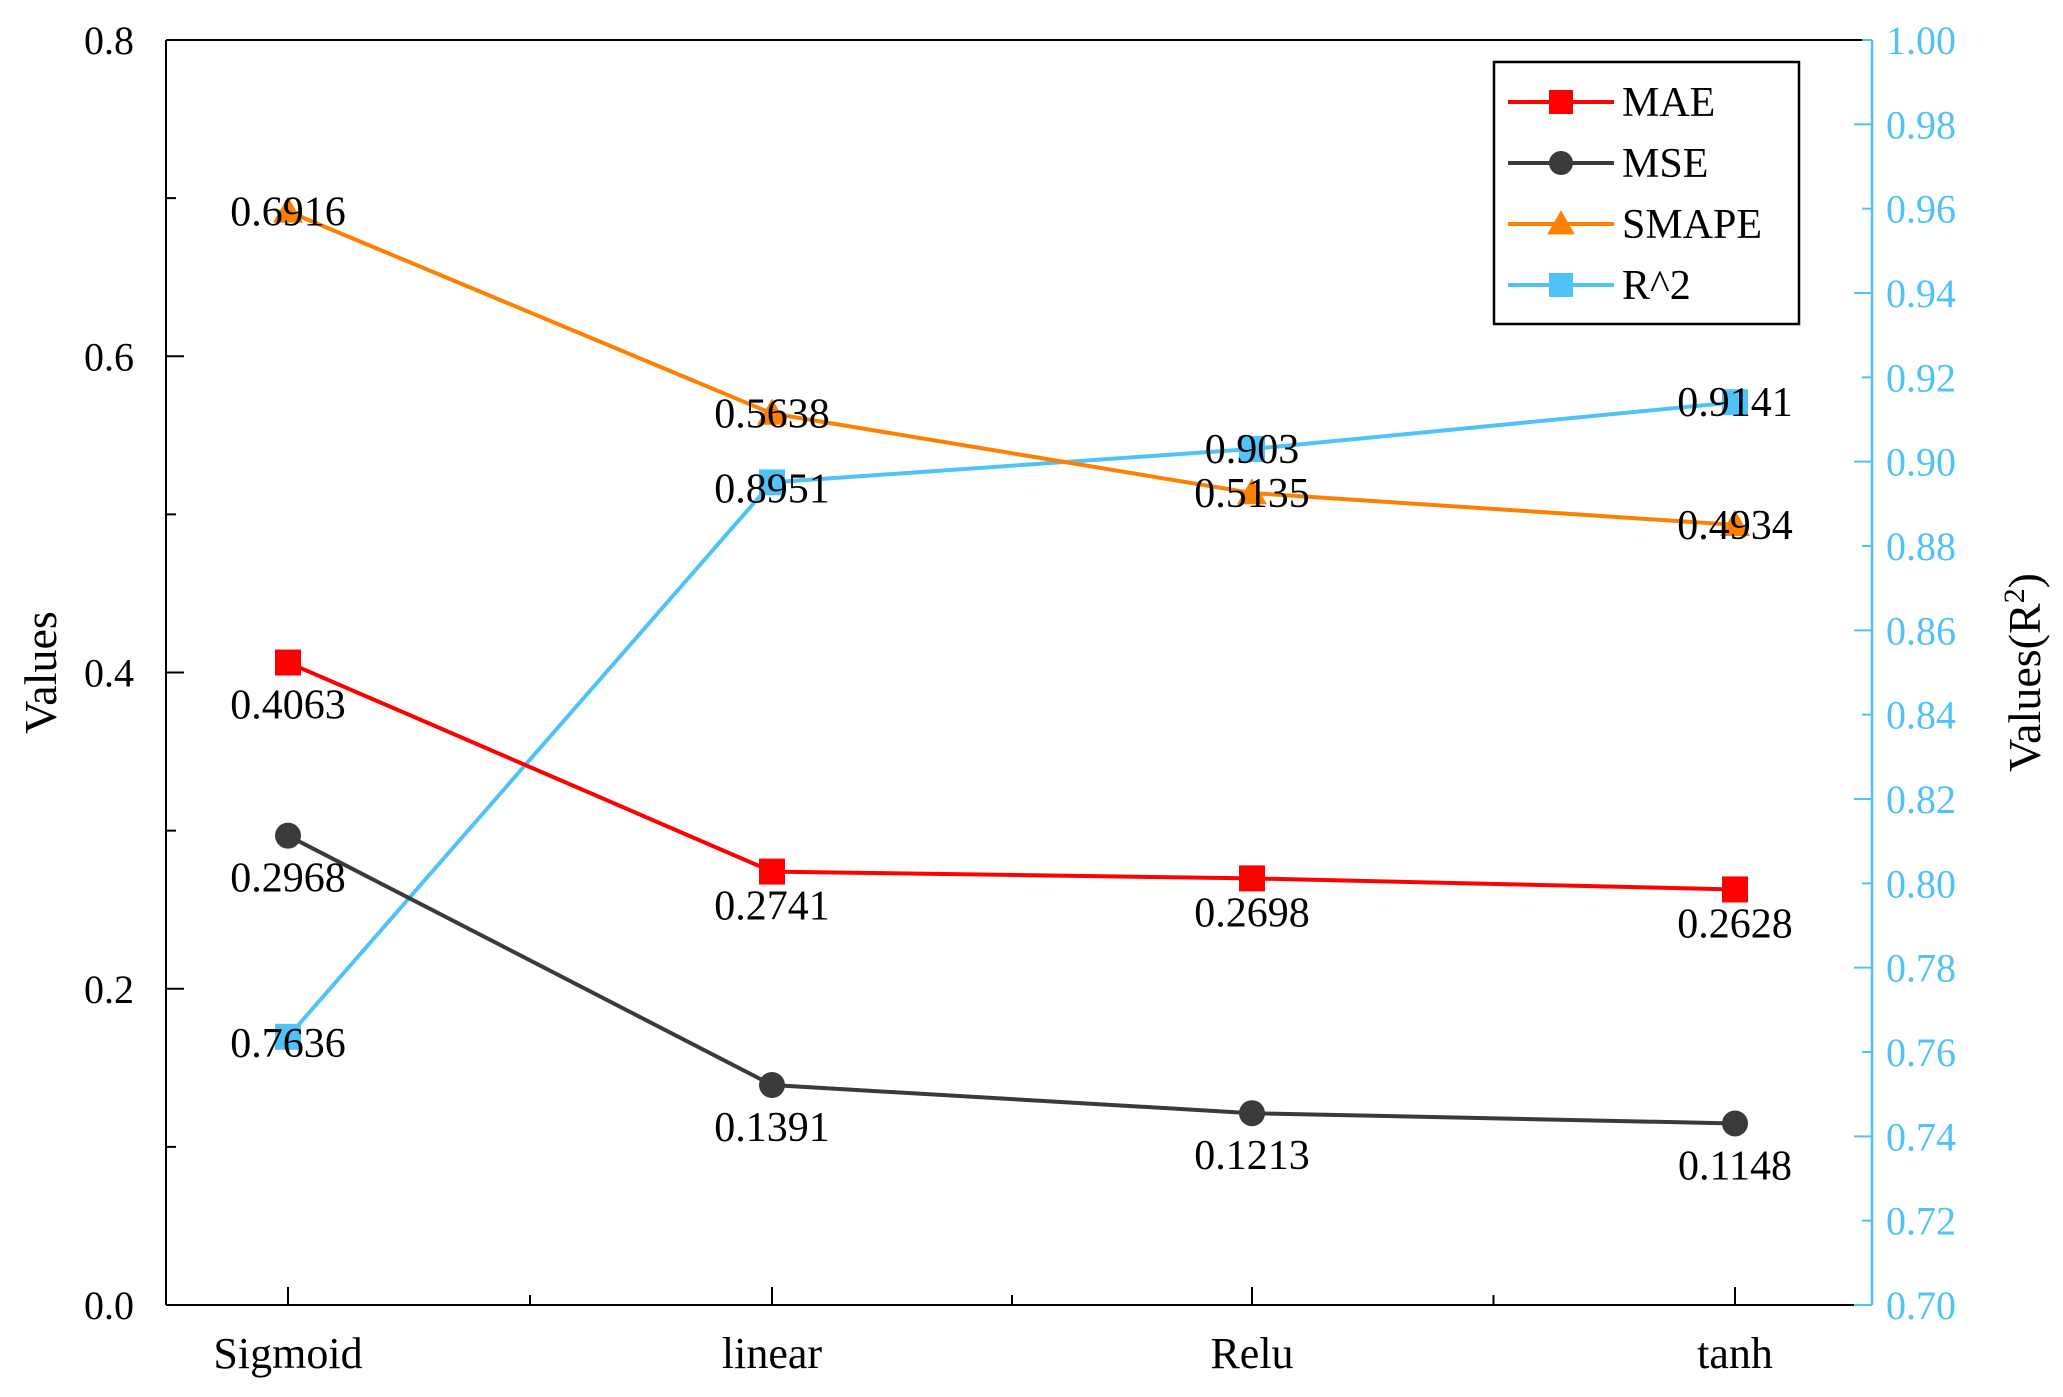  Describe the element at coordinates (1735, 523) in the screenshot. I see `marker-smape-tanh` at that location.